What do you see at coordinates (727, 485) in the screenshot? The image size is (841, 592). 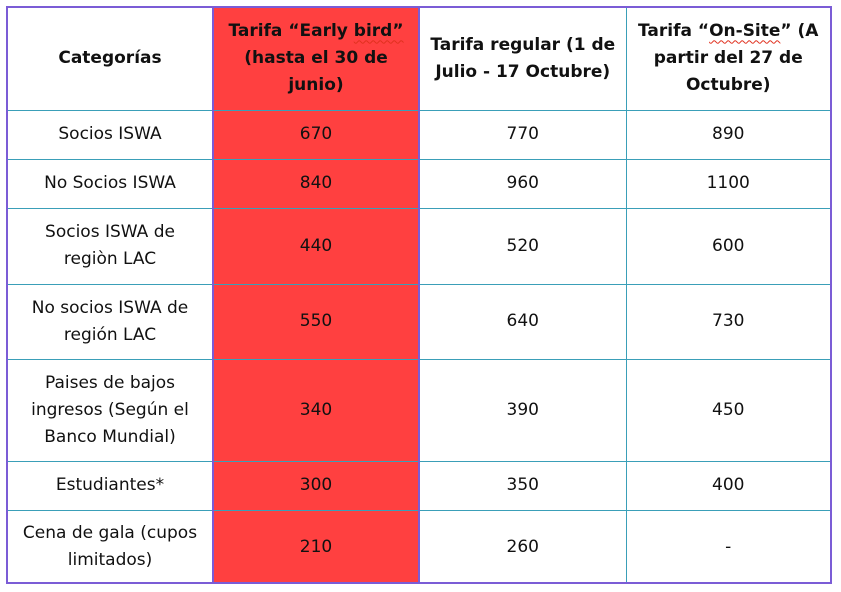 I see `cell-onsite: 400` at bounding box center [727, 485].